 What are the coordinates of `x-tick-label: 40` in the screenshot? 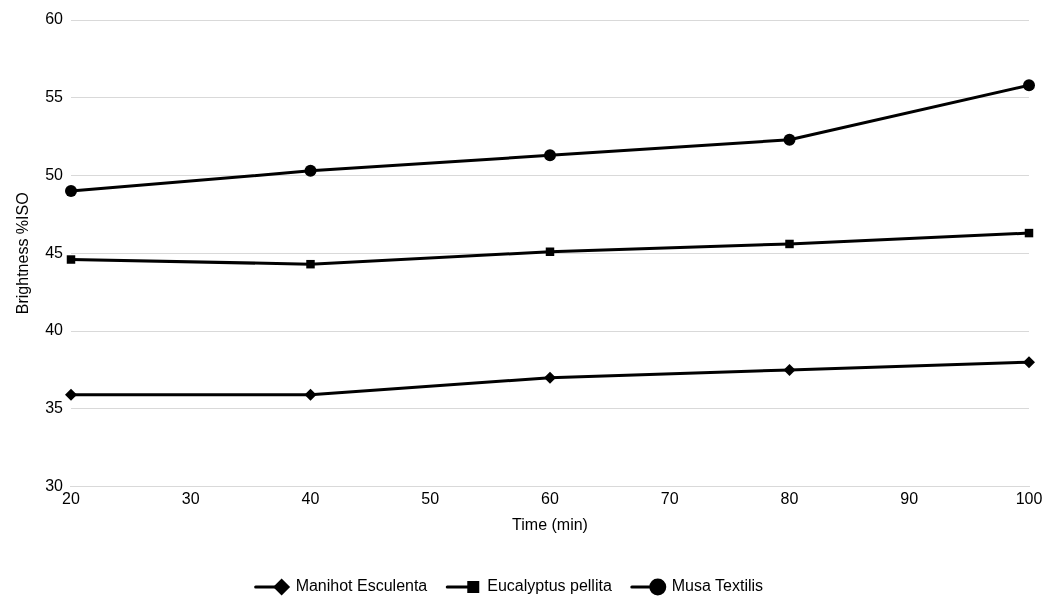 It's located at (310, 498).